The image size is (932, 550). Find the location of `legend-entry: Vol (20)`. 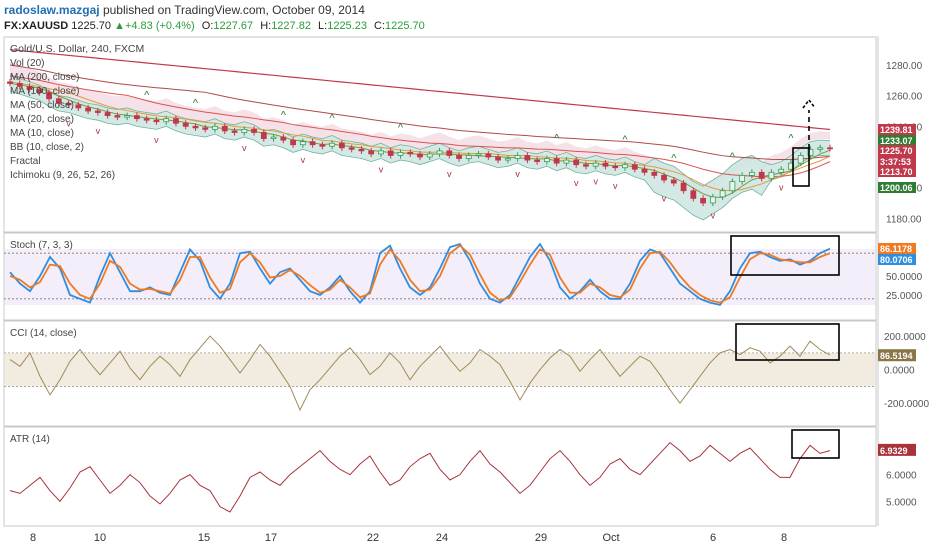

legend-entry: Vol (20) is located at coordinates (27, 63).